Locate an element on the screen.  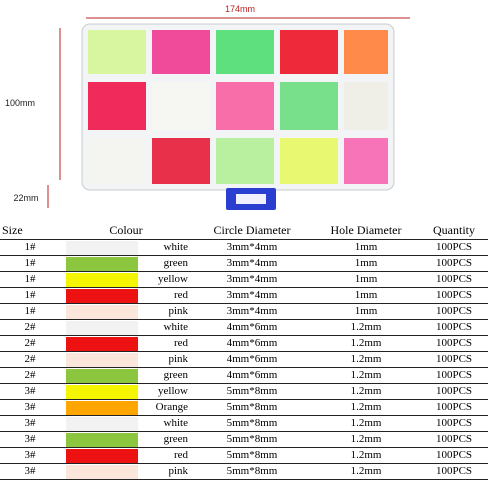
width-label: 174mm is located at coordinates (240, 9).